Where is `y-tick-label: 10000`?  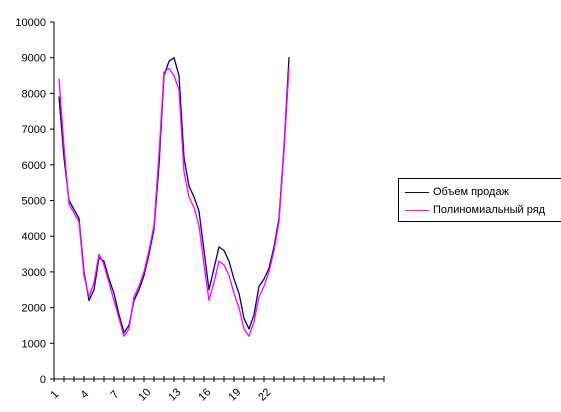 y-tick-label: 10000 is located at coordinates (30, 23).